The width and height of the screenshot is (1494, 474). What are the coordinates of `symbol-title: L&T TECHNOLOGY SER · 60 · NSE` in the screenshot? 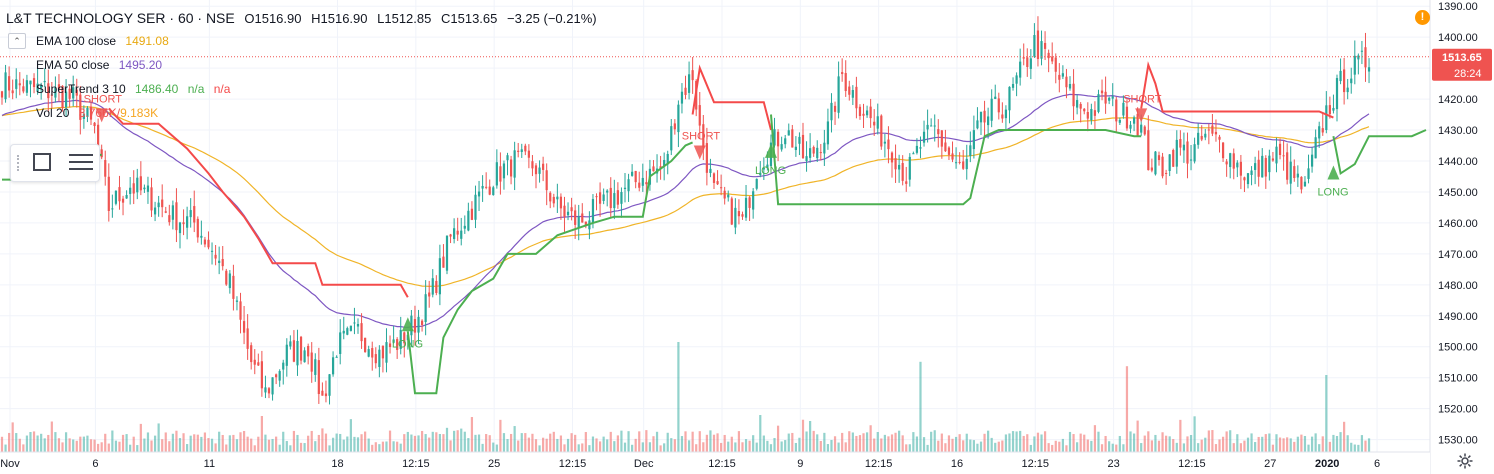 It's located at (120, 18).